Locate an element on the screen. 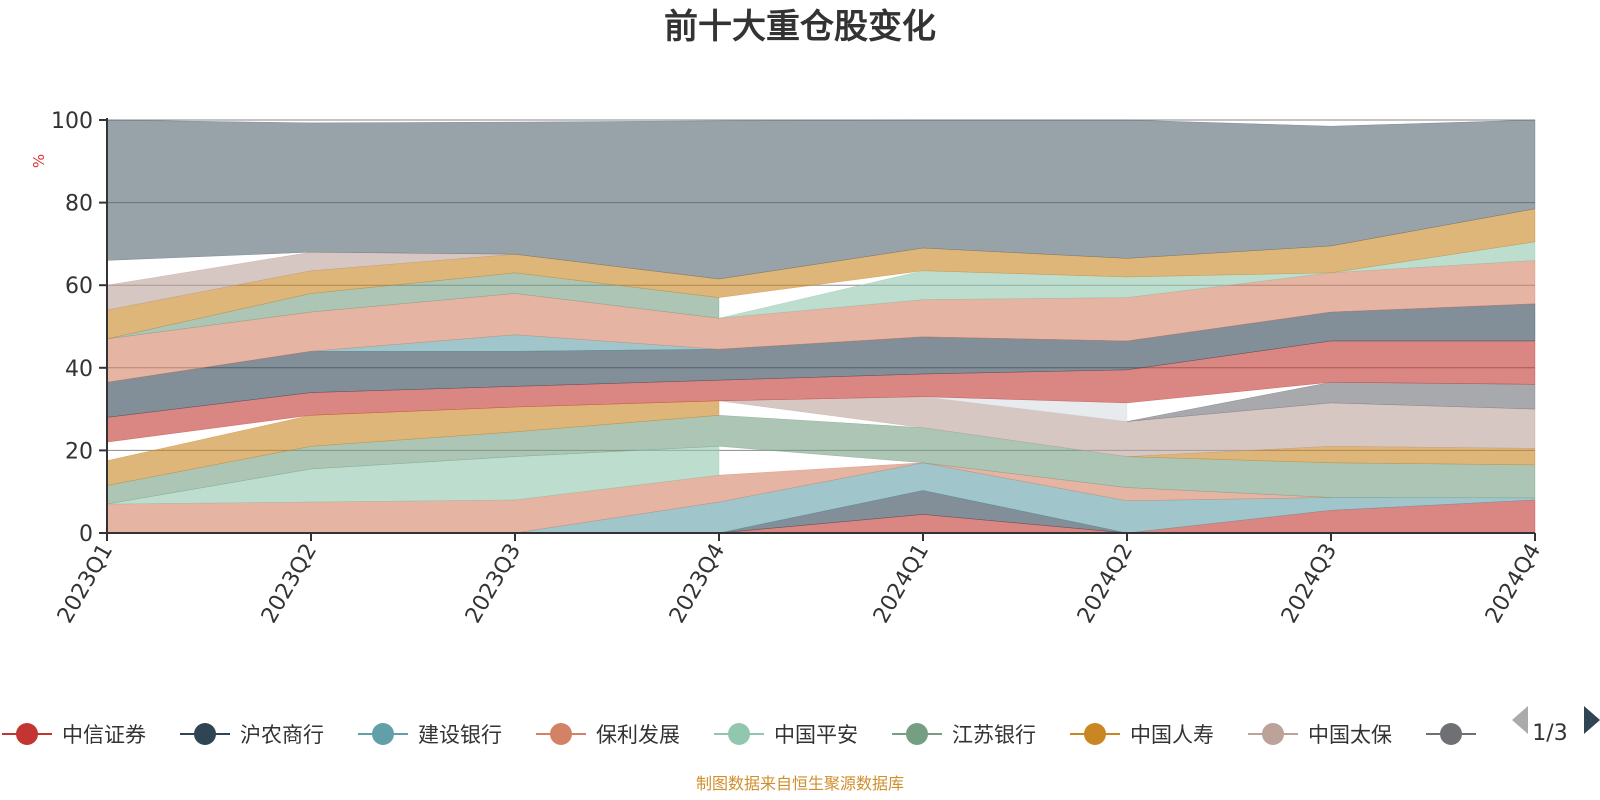 This screenshot has height=800, width=1600. legend-page-indicator: 1/3 is located at coordinates (1549, 733).